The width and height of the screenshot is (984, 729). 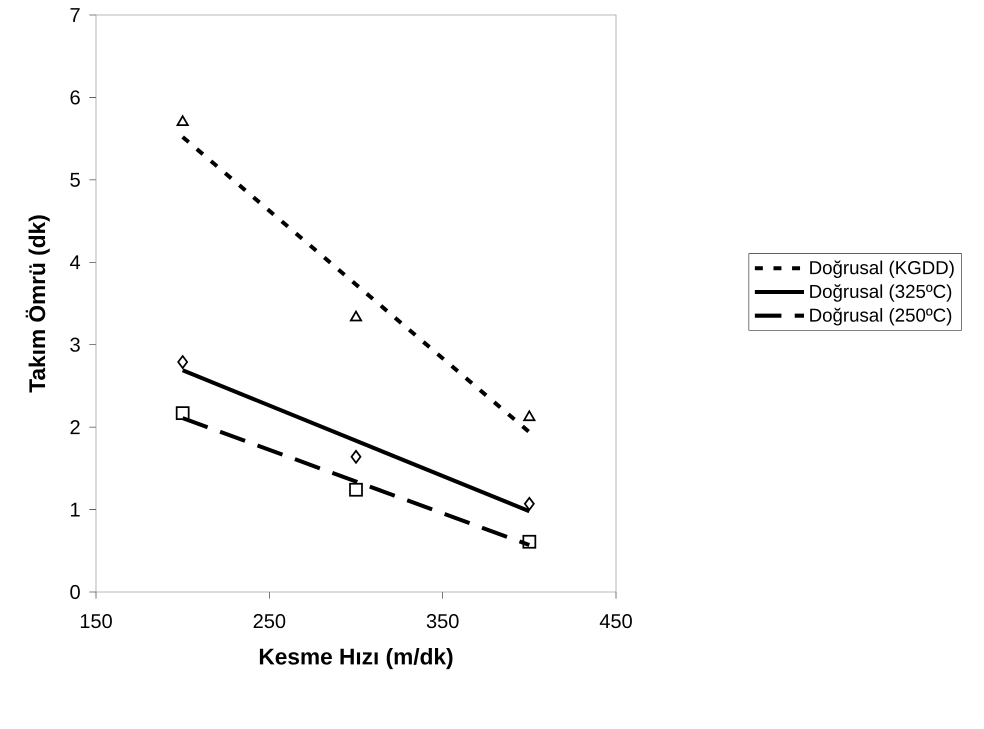 What do you see at coordinates (881, 293) in the screenshot?
I see `legend-label: Doğrusal (325ºC)` at bounding box center [881, 293].